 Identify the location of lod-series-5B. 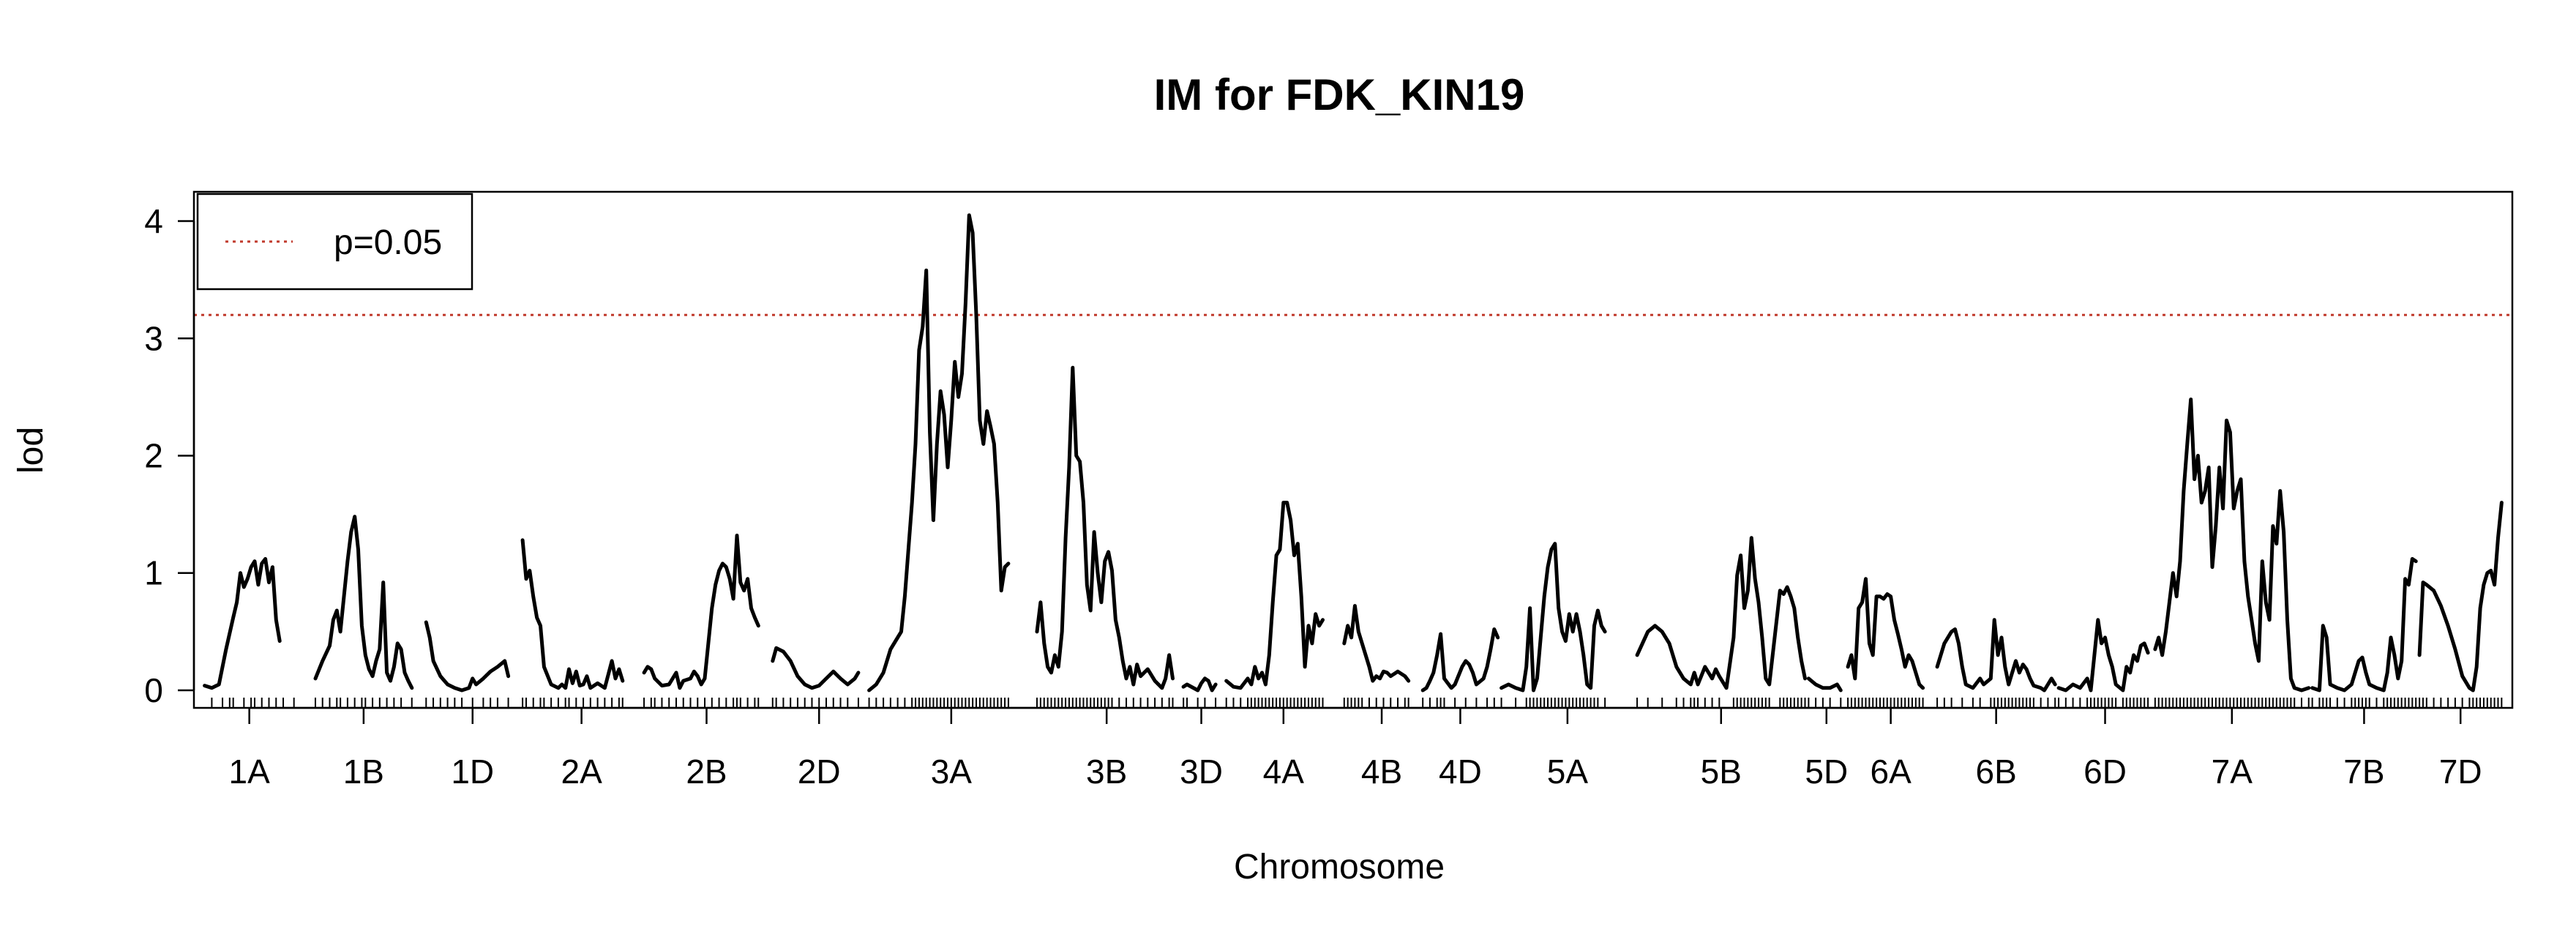
(1721, 613).